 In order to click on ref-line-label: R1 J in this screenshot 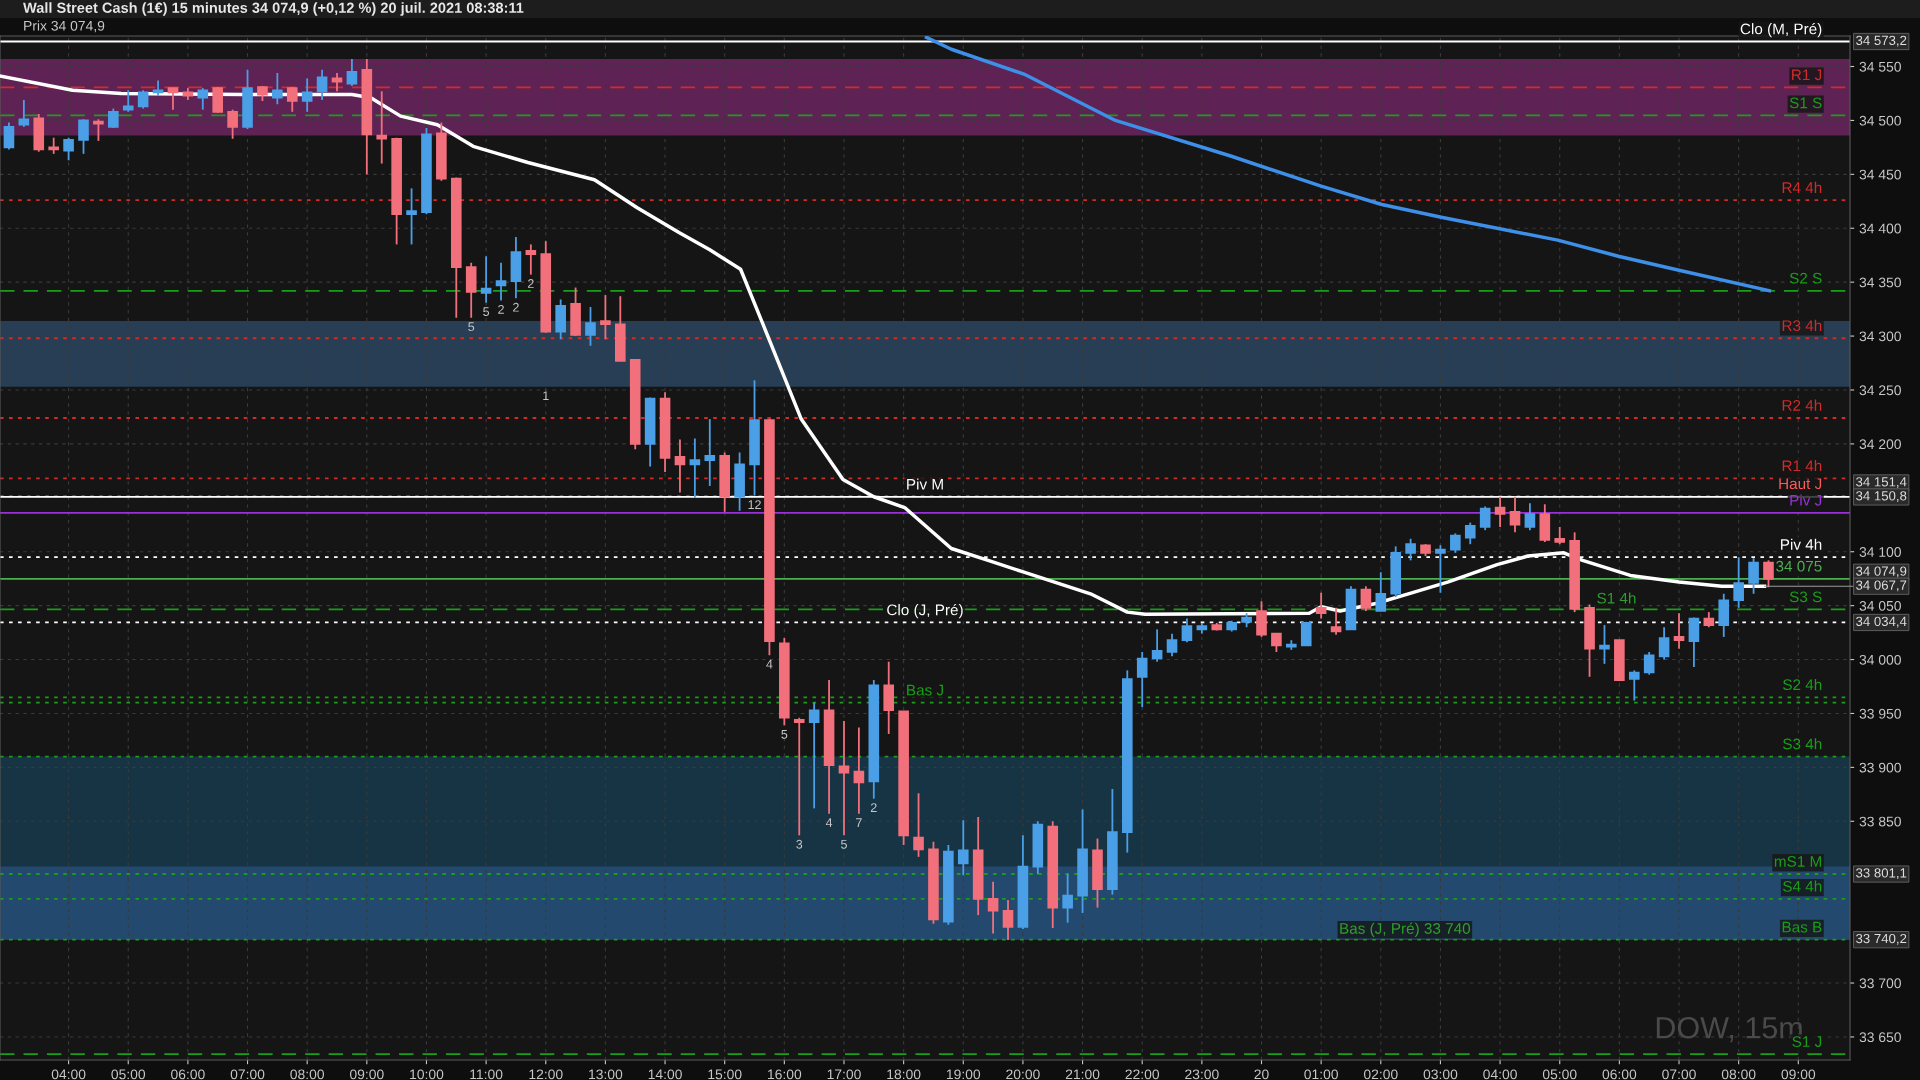, I will do `click(1807, 75)`.